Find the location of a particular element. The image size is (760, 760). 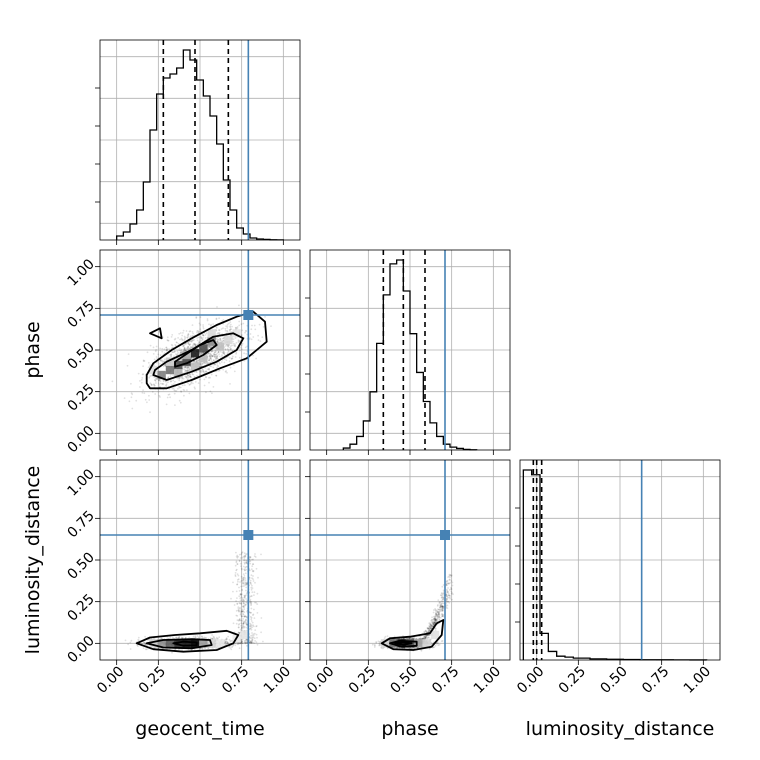

x-tick-label-0: 0.00 is located at coordinates (110, 680).